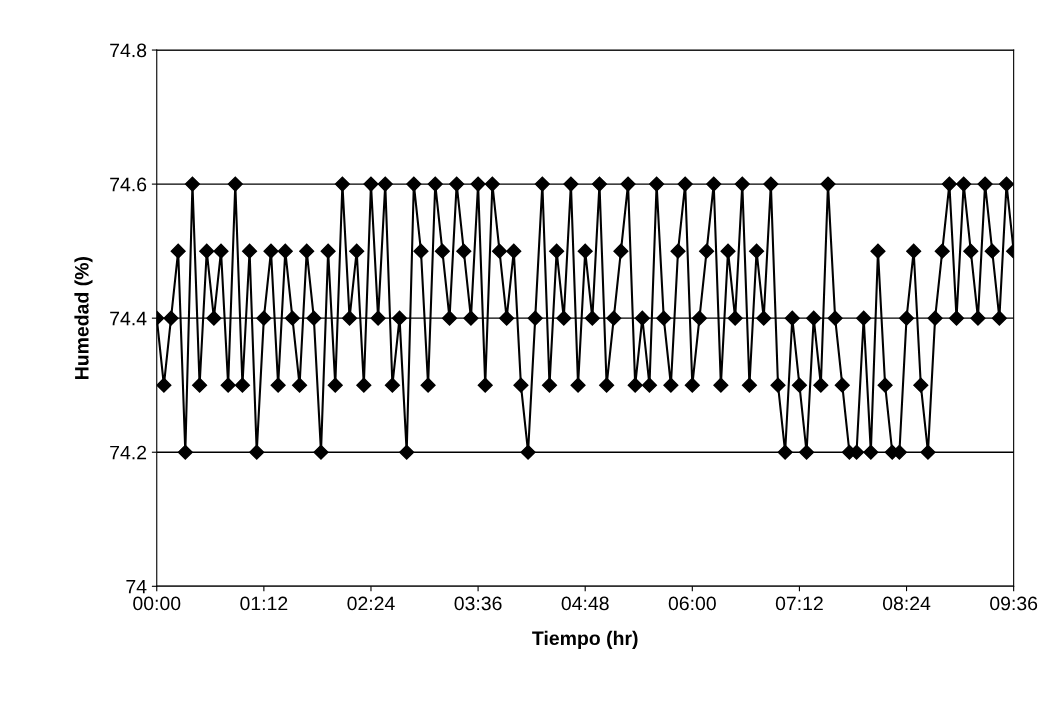 The height and width of the screenshot is (715, 1045). What do you see at coordinates (136, 586) in the screenshot?
I see `y-tick-label: 74` at bounding box center [136, 586].